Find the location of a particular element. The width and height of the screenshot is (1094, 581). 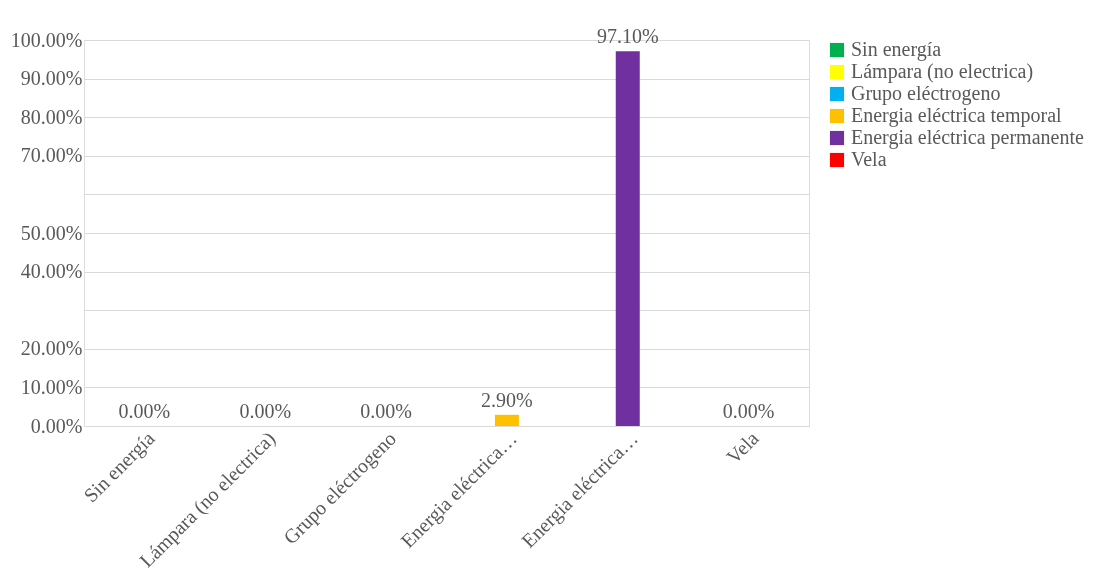

legend-label: Grupo eléctrogeno is located at coordinates (926, 93).